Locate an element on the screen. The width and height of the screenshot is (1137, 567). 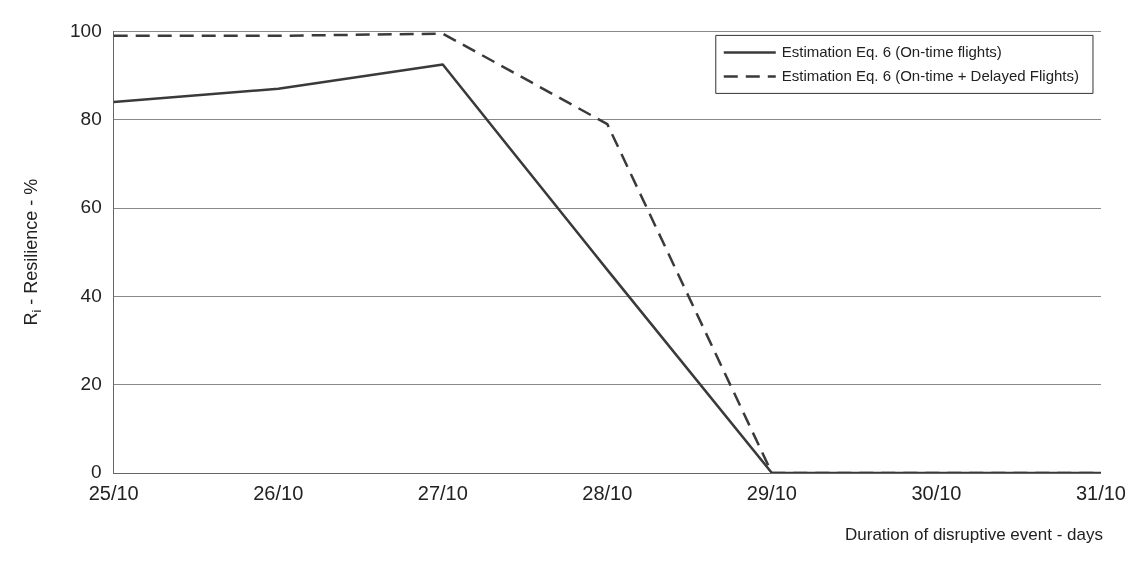
x-tick-label: 28/10 is located at coordinates (607, 492).